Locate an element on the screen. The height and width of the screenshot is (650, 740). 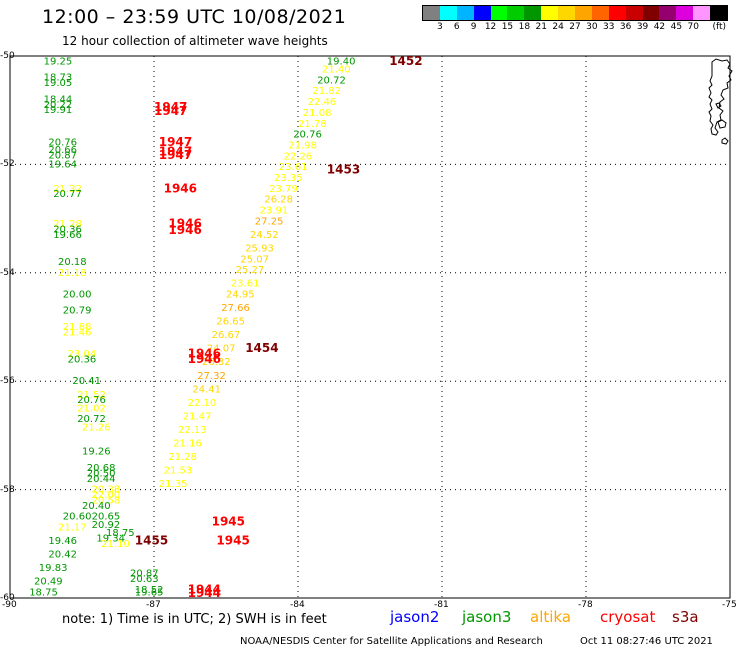
legend-label: 30 is located at coordinates (592, 27).